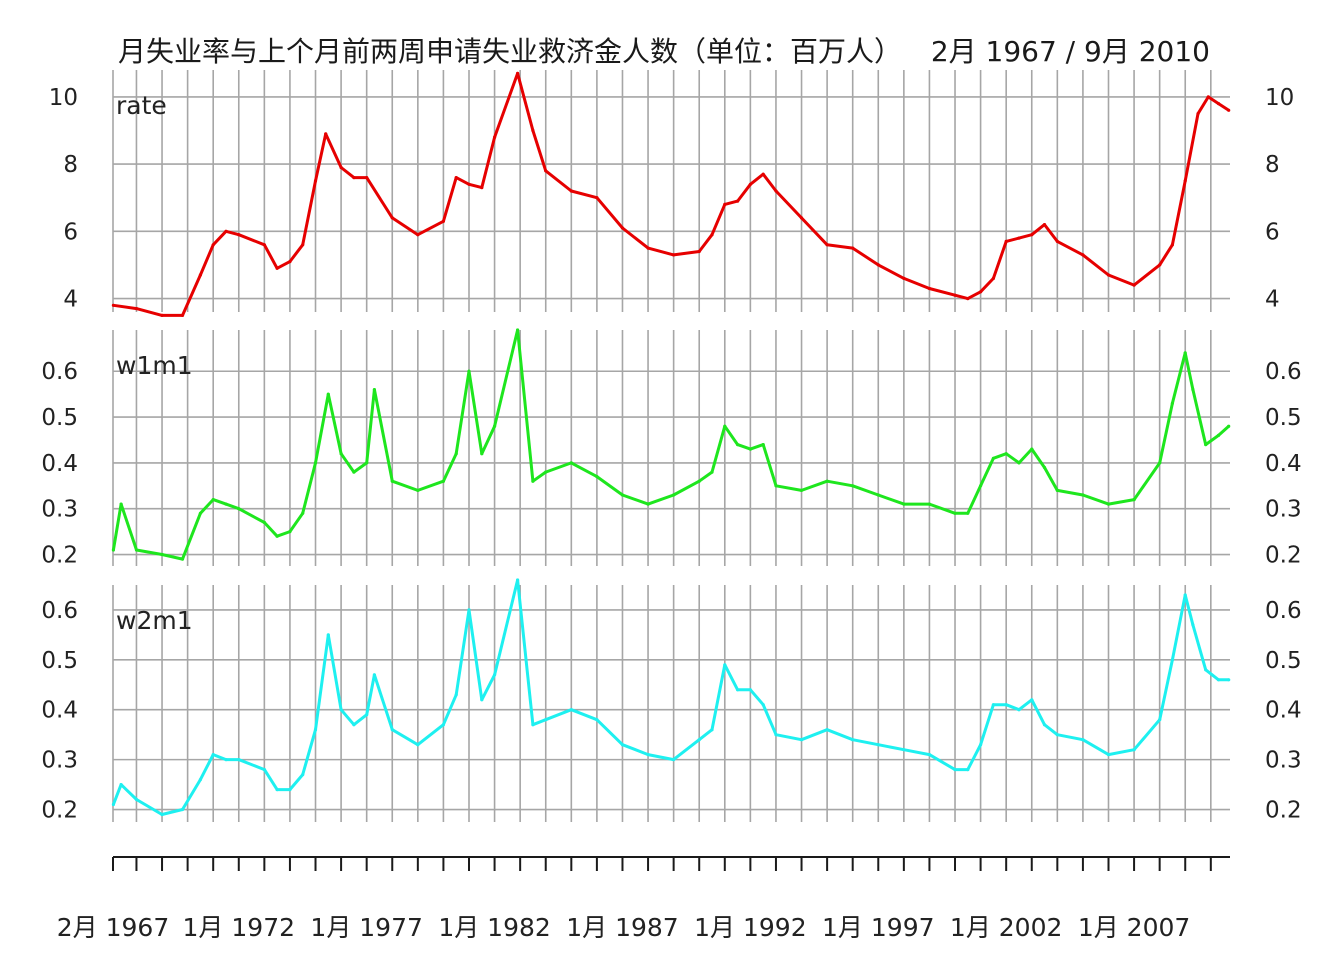  What do you see at coordinates (70, 232) in the screenshot?
I see `y-tick-label-left: 6` at bounding box center [70, 232].